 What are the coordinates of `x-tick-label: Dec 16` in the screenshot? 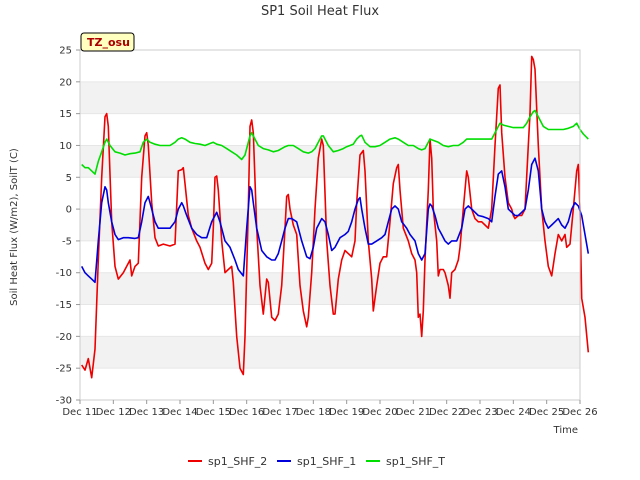 It's located at (246, 412).